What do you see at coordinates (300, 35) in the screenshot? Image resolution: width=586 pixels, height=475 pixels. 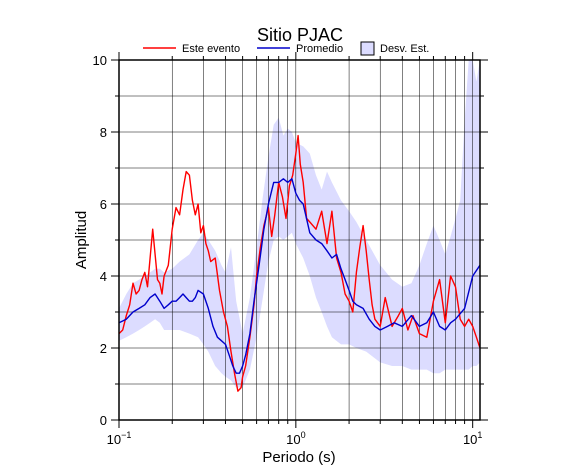 I see `chart-title: Sitio PJAC` at bounding box center [300, 35].